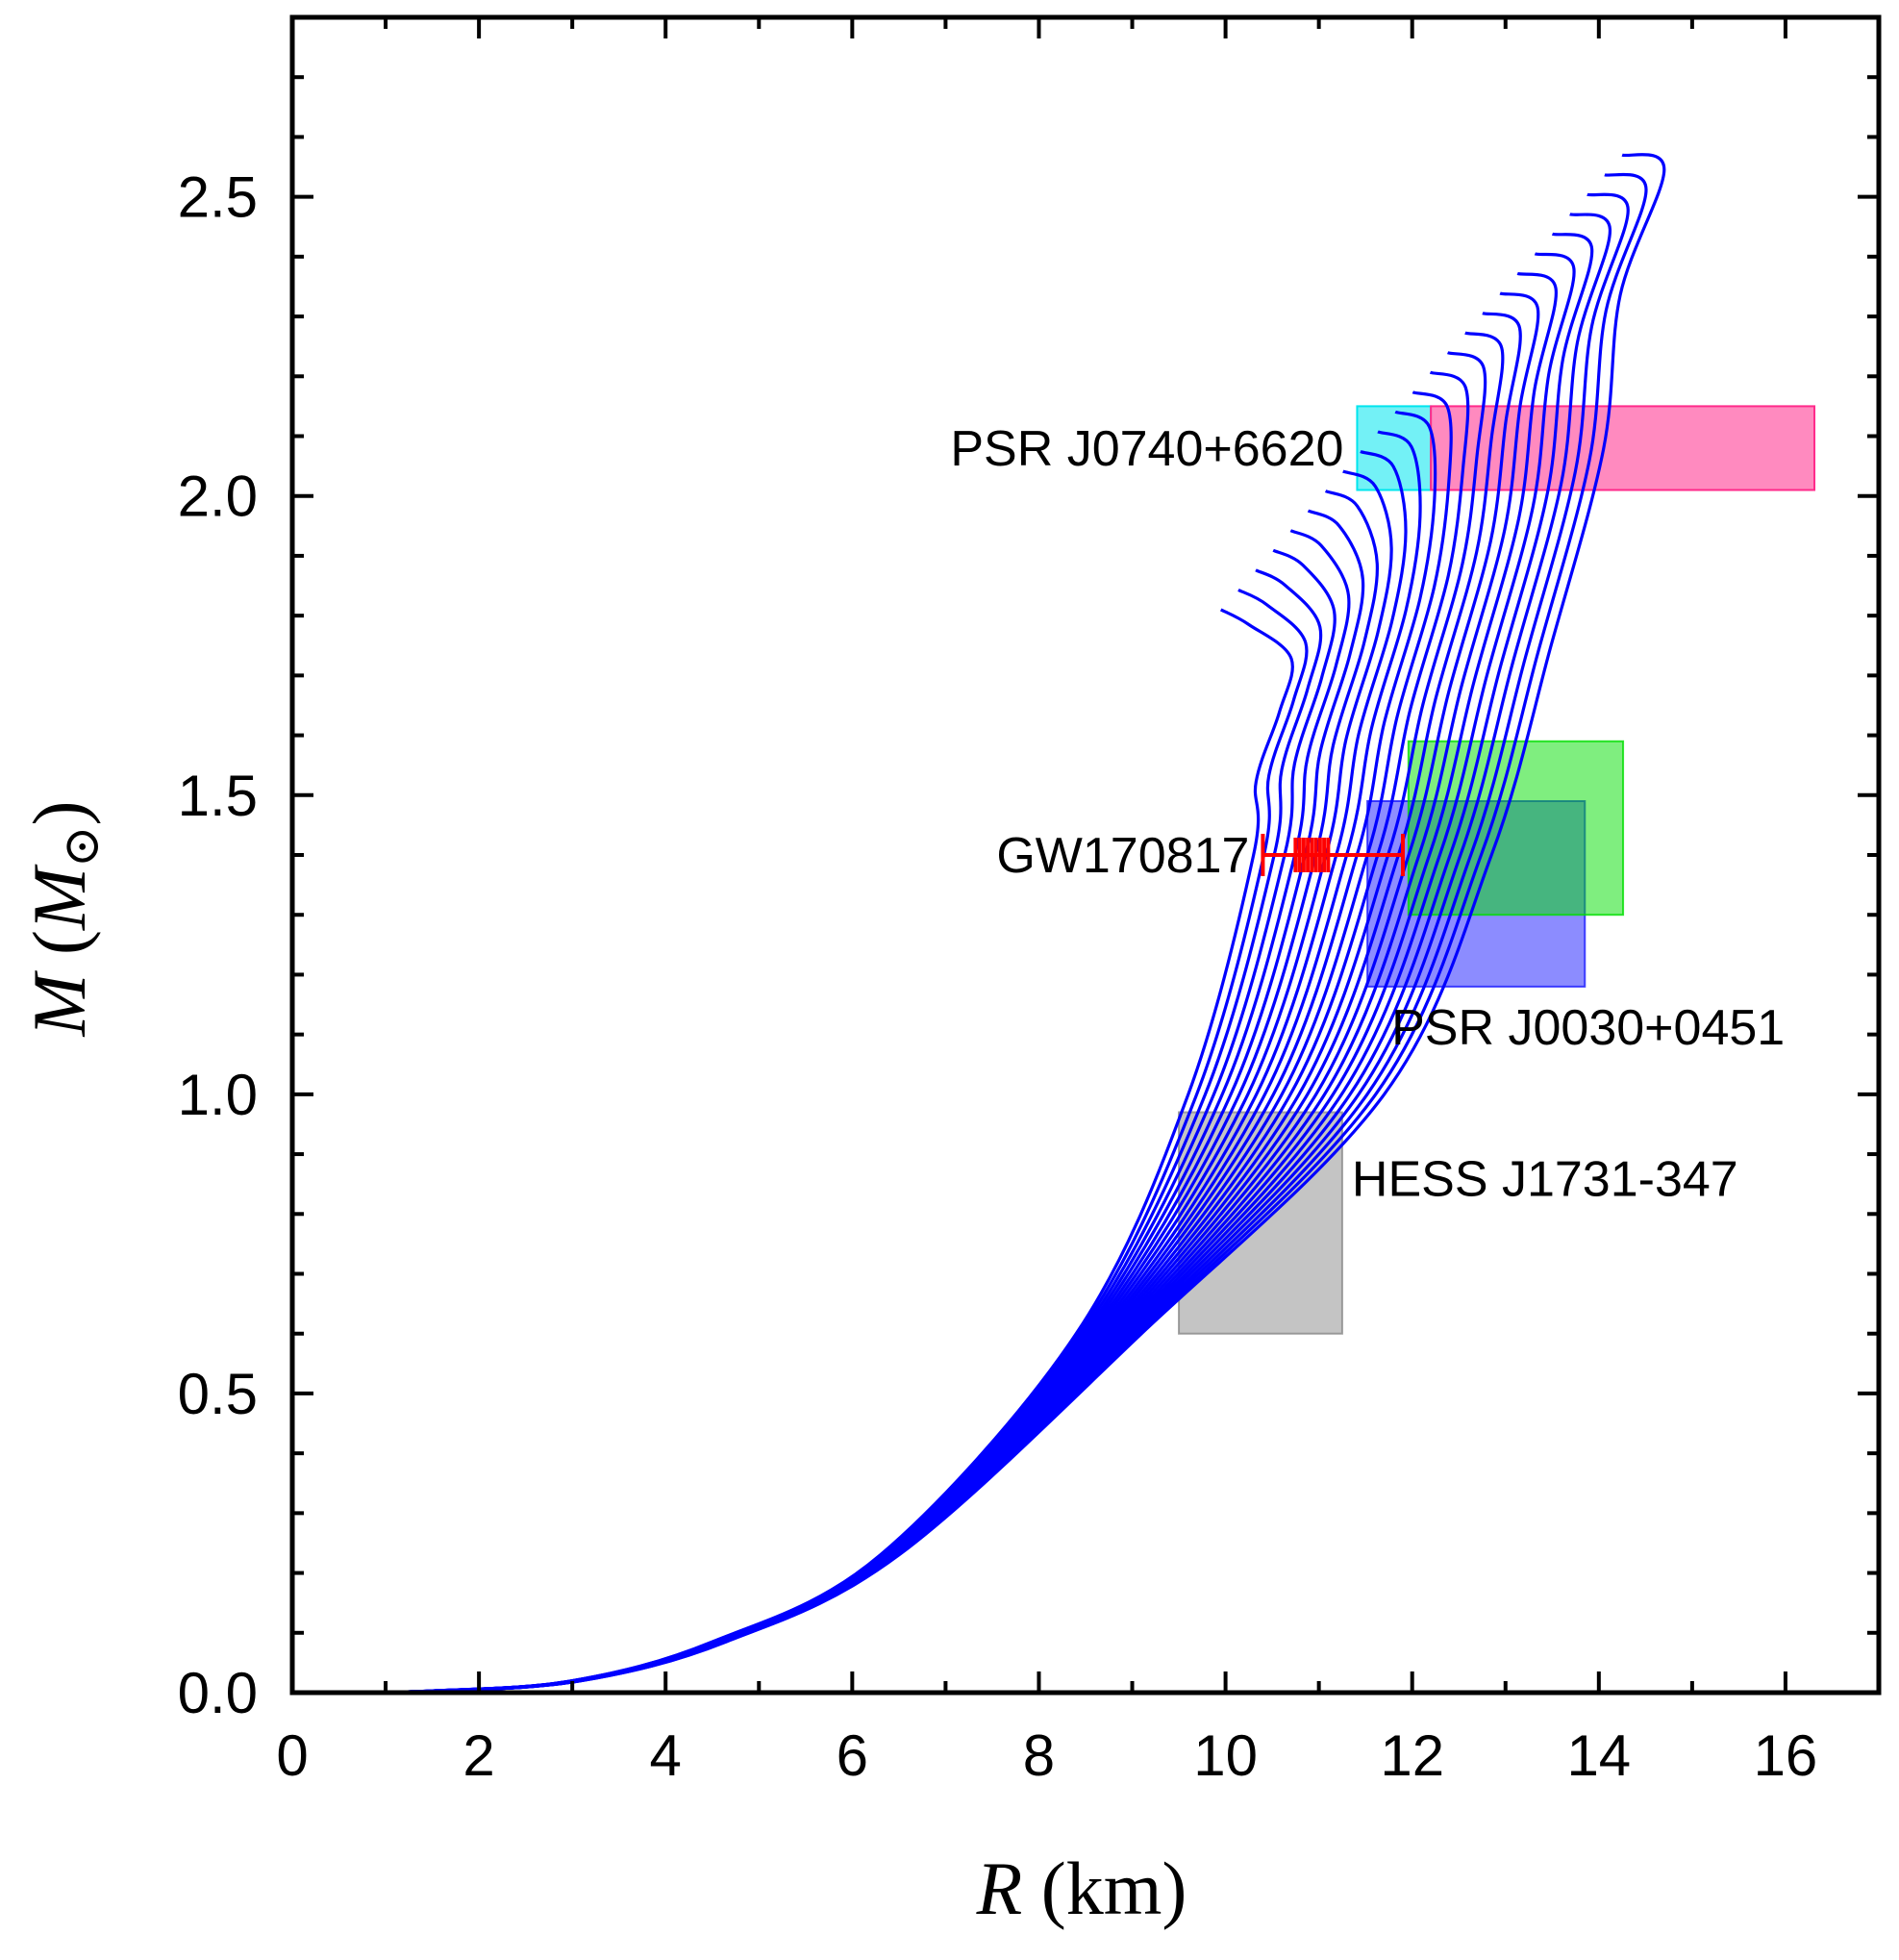 The height and width of the screenshot is (1960, 1899). Describe the element at coordinates (1516, 828) in the screenshot. I see `constraint-psr-j0030-0451-alt` at that location.